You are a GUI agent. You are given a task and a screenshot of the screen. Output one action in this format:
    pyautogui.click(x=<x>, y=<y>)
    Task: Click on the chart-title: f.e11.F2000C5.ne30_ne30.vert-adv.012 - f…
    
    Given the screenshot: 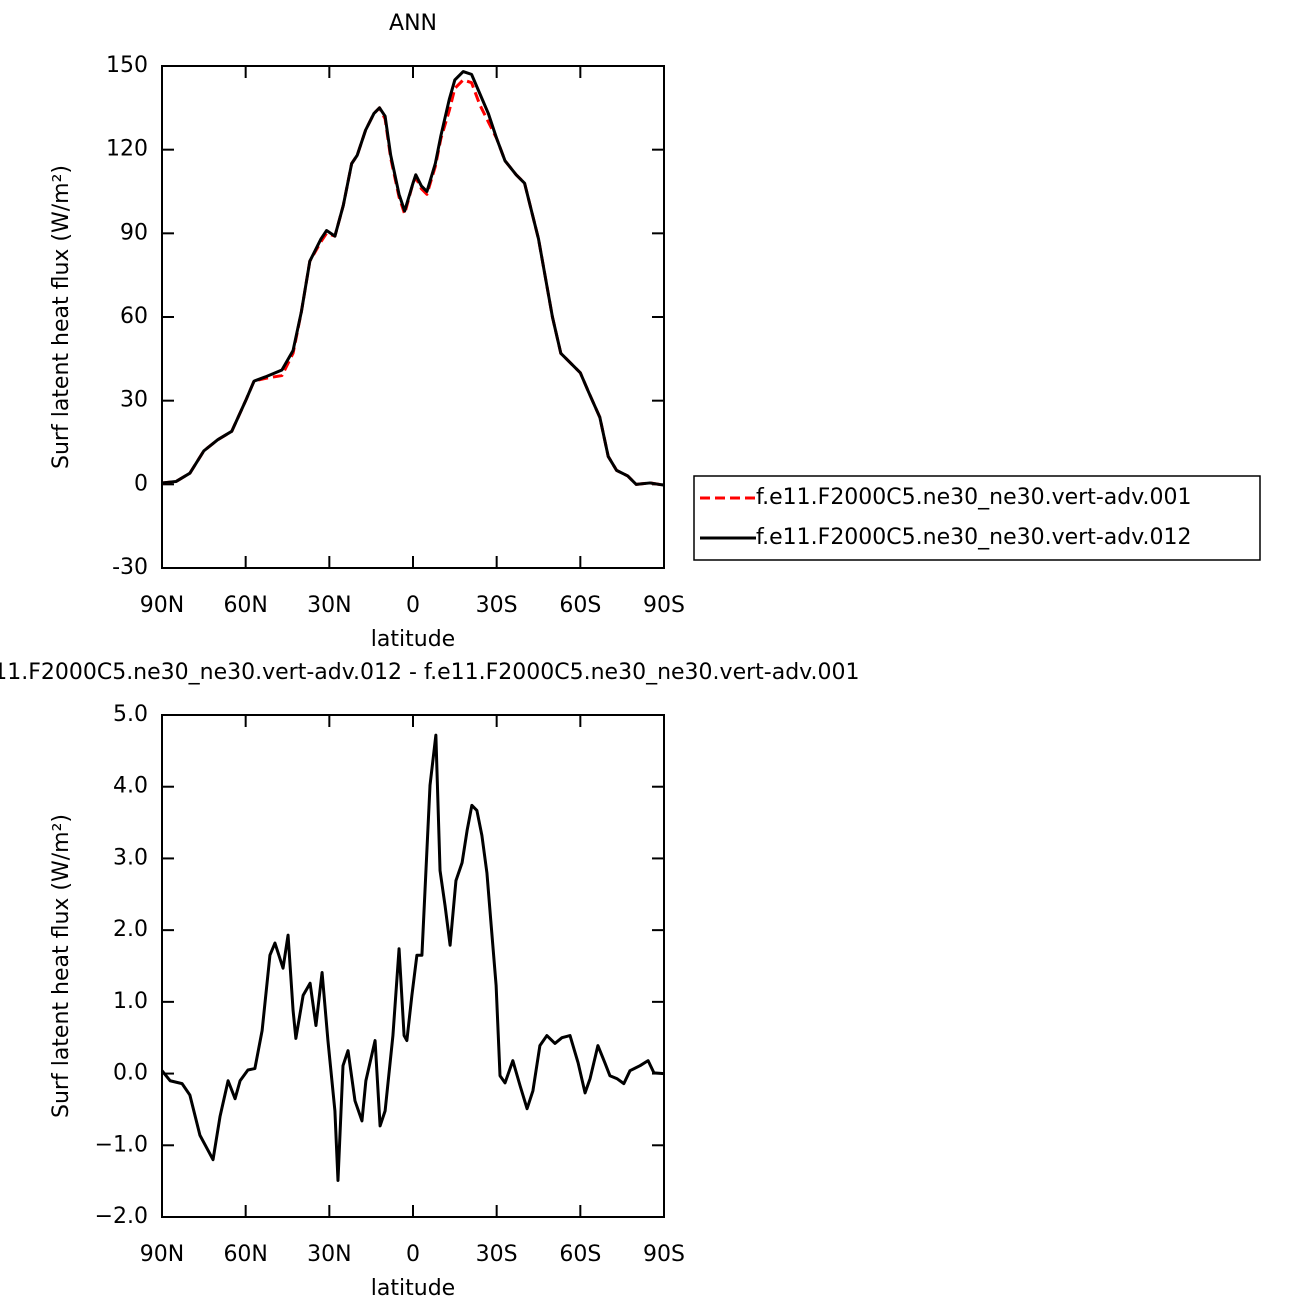 What is the action you would take?
    pyautogui.click(x=429, y=672)
    